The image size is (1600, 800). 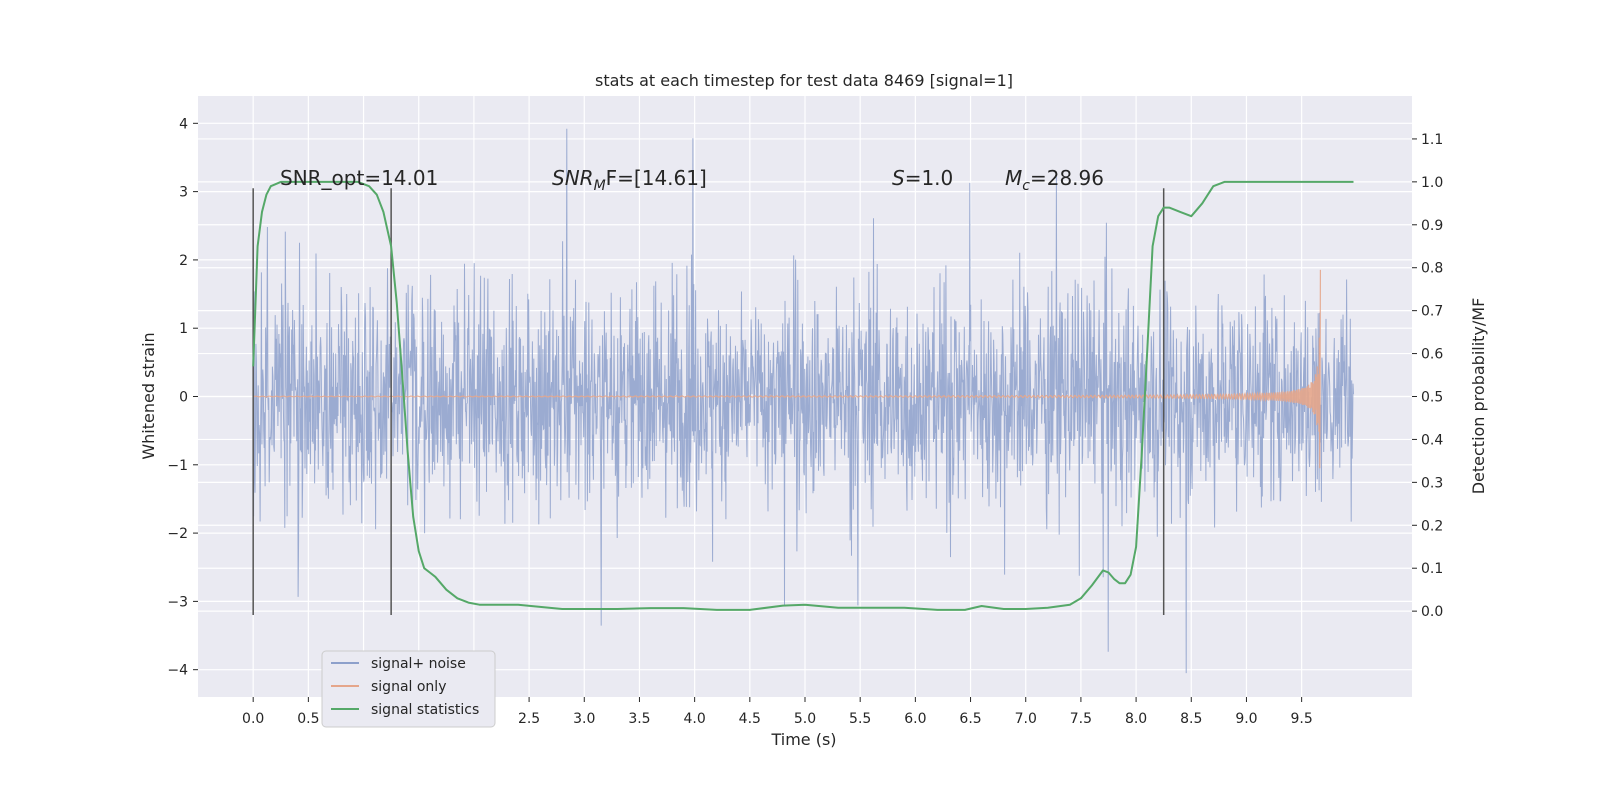 What do you see at coordinates (1026, 186) in the screenshot?
I see `mc-sub: c` at bounding box center [1026, 186].